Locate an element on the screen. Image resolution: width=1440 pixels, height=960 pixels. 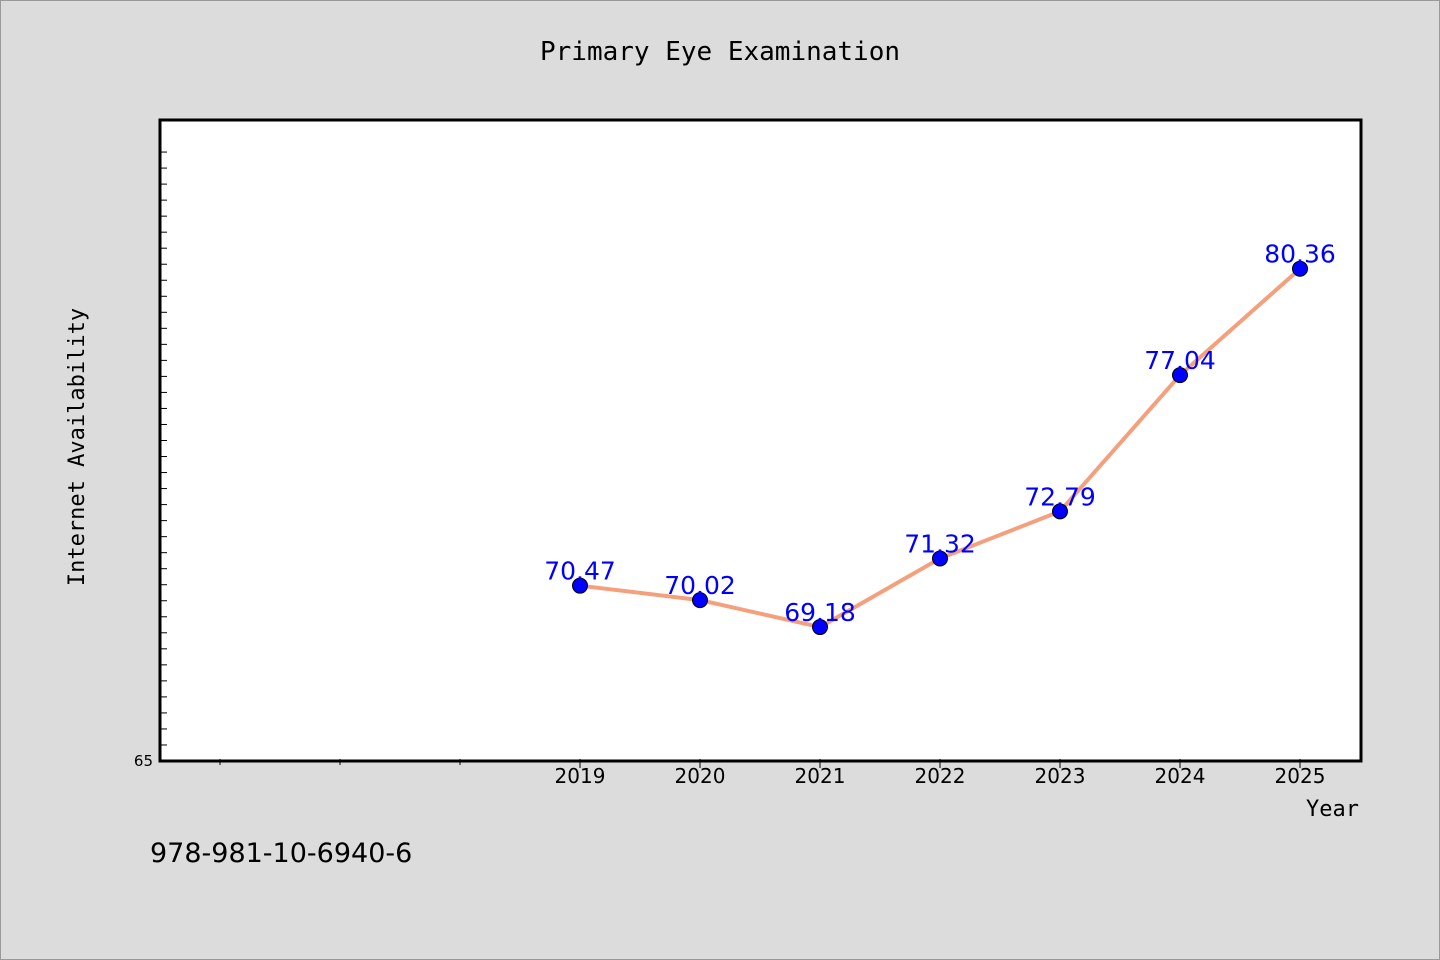
x-axis-label: Year is located at coordinates (1332, 809).